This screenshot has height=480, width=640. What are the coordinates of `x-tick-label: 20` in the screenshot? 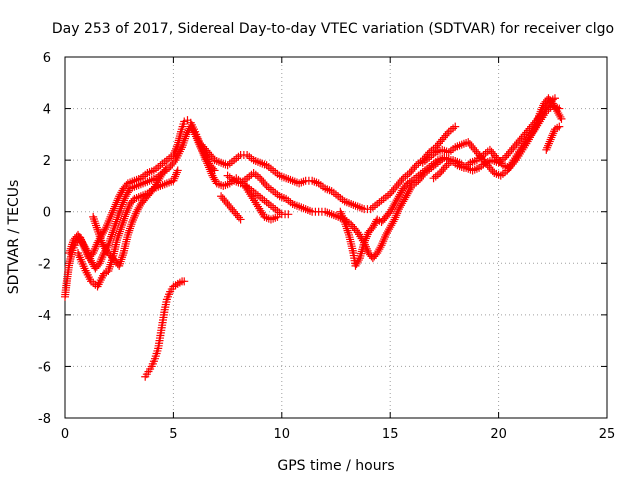 It's located at (498, 434).